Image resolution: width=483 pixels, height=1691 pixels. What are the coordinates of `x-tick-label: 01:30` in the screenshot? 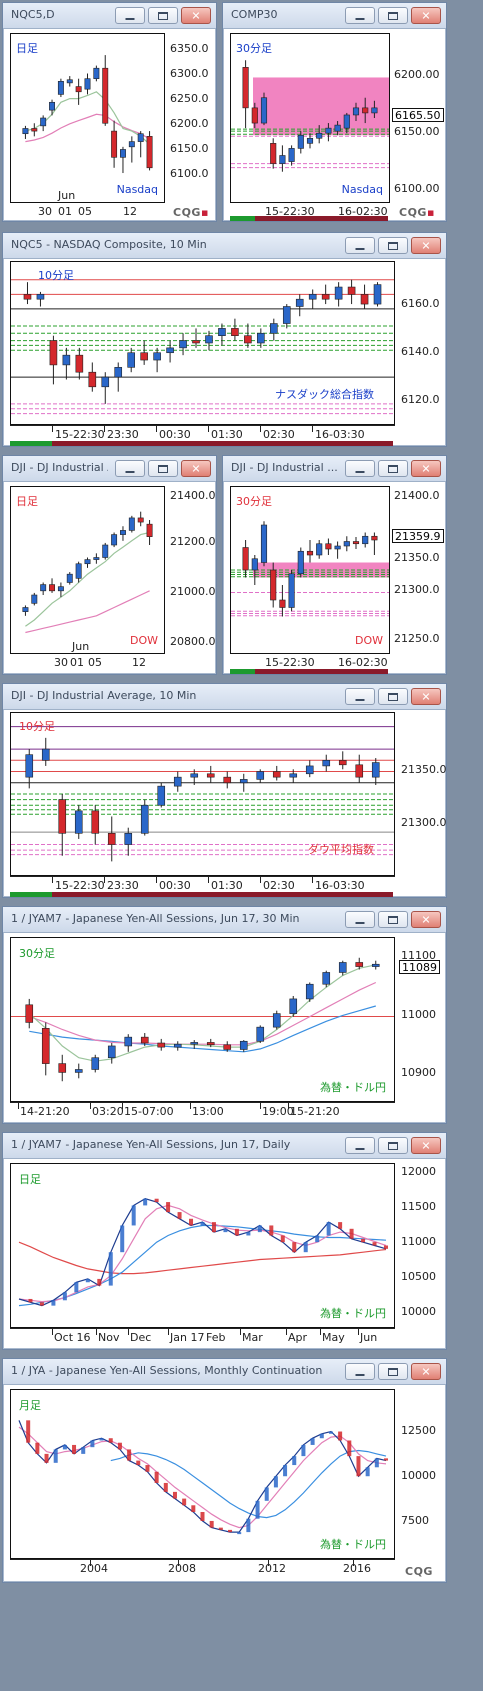 It's located at (227, 434).